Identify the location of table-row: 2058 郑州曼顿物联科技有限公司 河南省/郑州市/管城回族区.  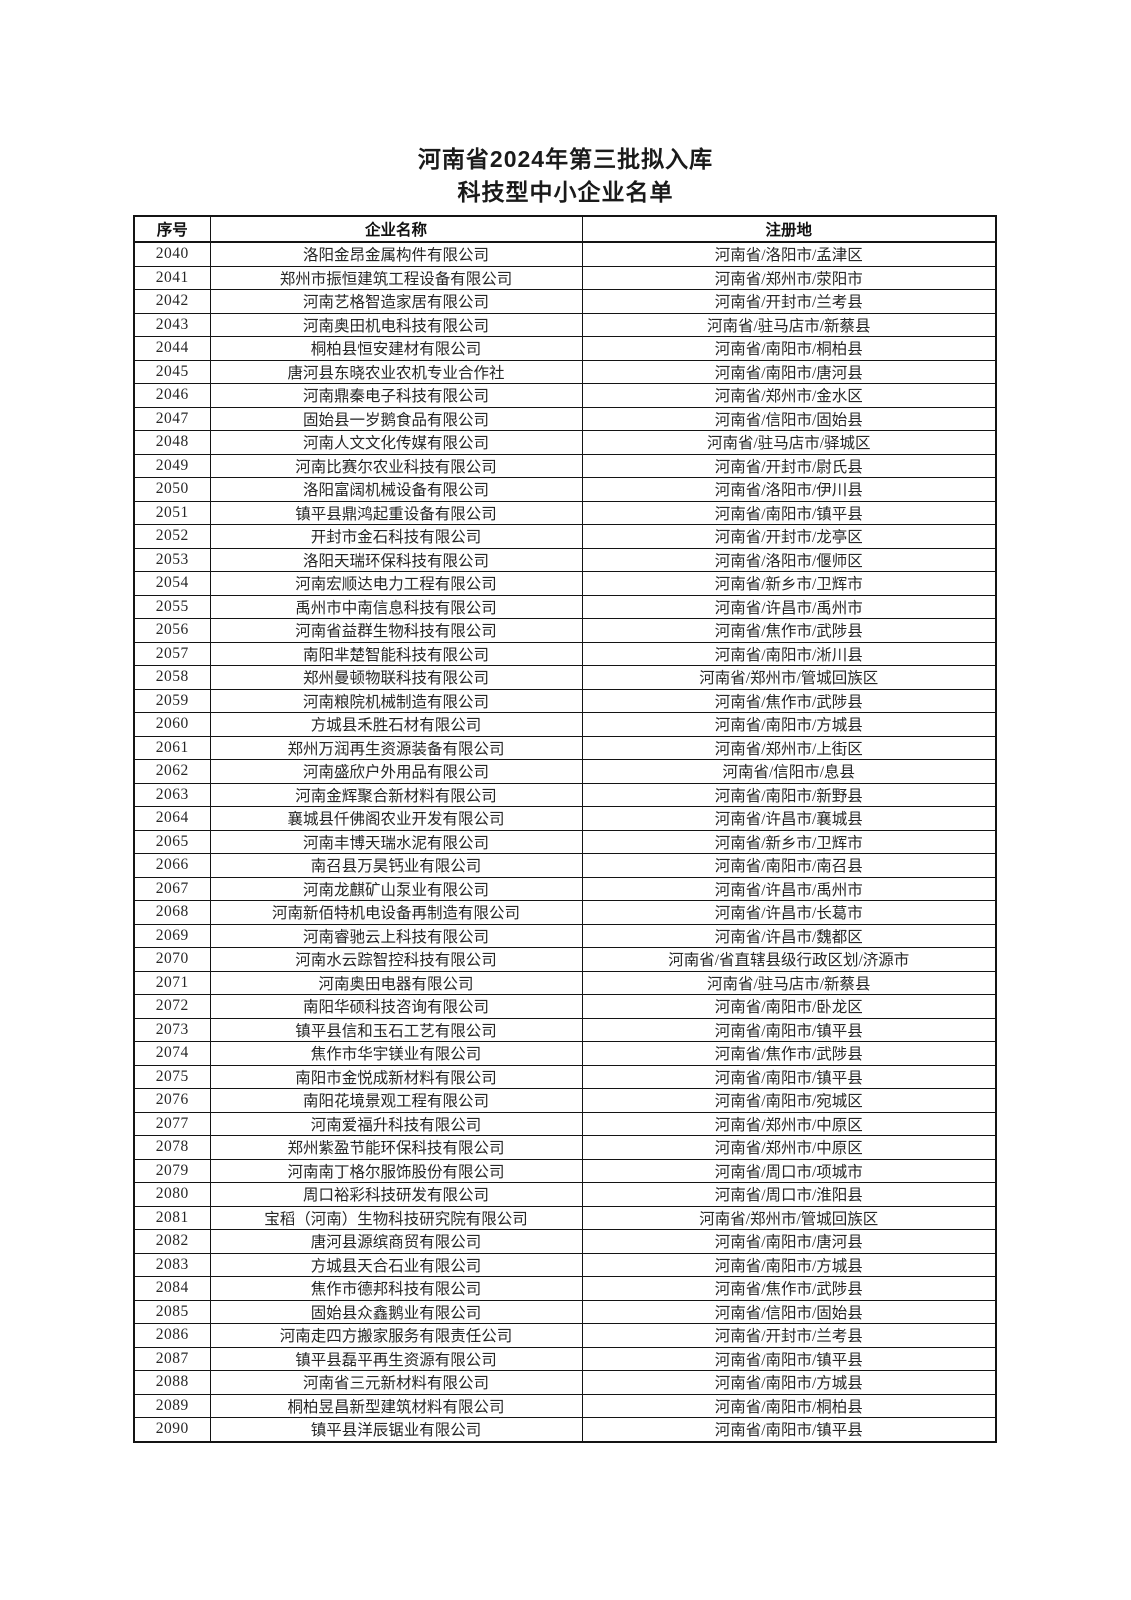
(565, 677).